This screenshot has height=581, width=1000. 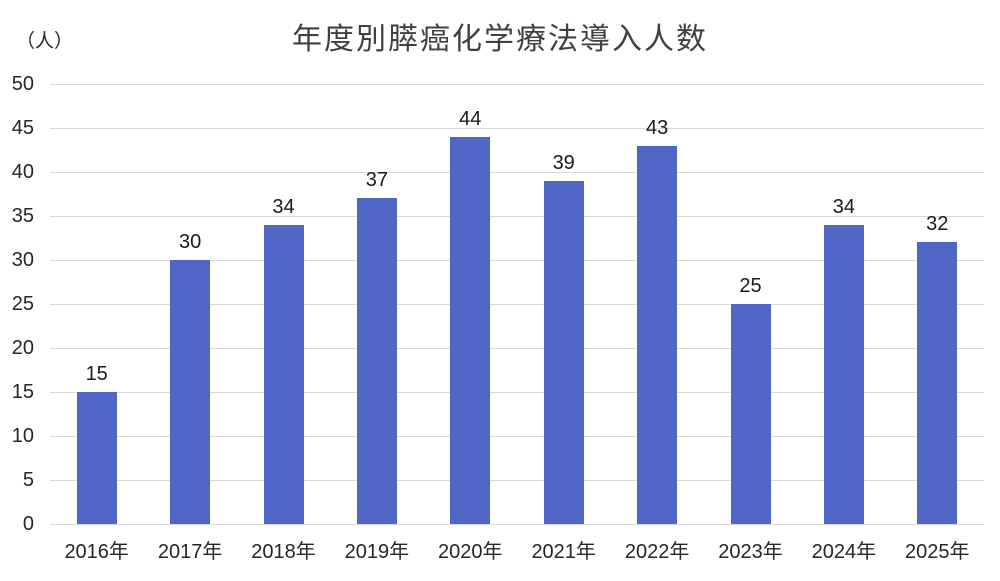 What do you see at coordinates (22, 84) in the screenshot?
I see `y-axis-tick-label: 50` at bounding box center [22, 84].